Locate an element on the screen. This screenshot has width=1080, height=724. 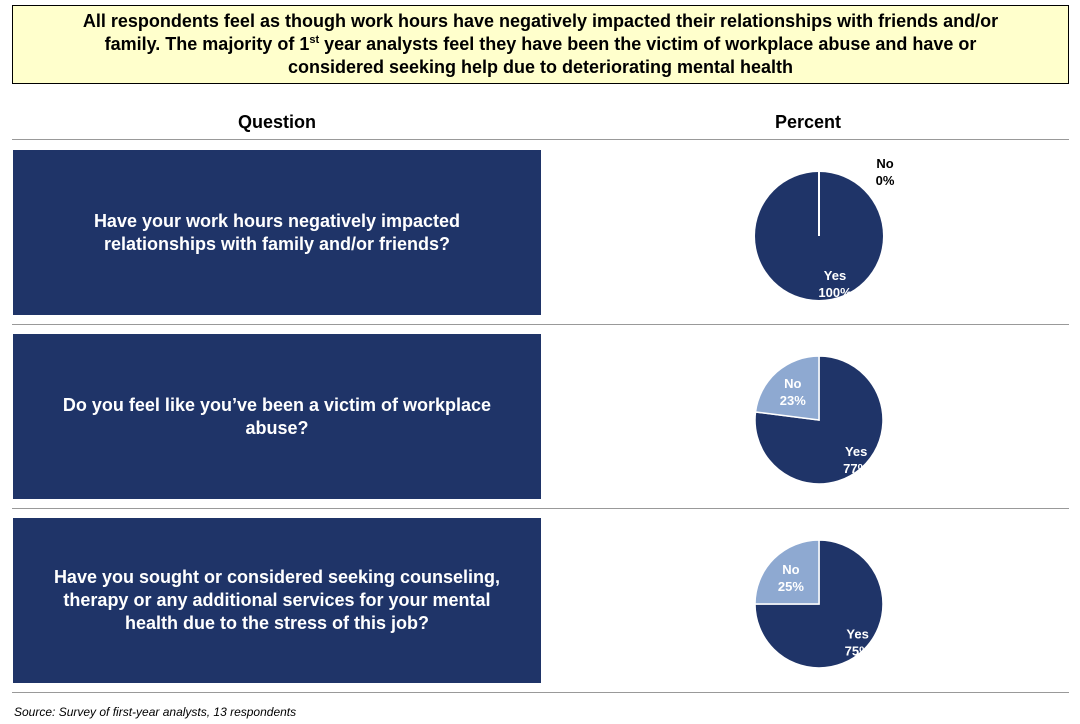
headline-line-2-start: family. The majority of 1 is located at coordinates (207, 44).